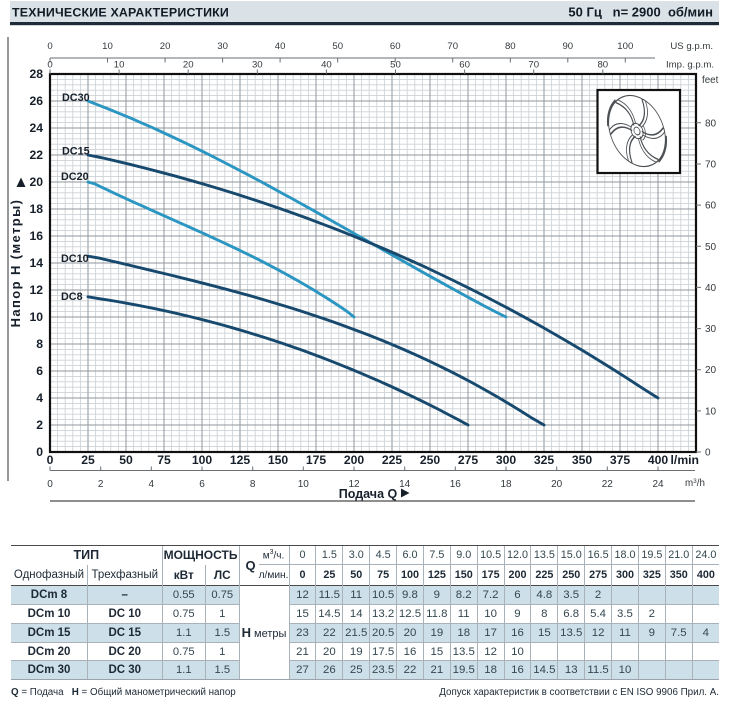 Image resolution: width=730 pixels, height=704 pixels. I want to click on svg-text: 25, so click(88, 460).